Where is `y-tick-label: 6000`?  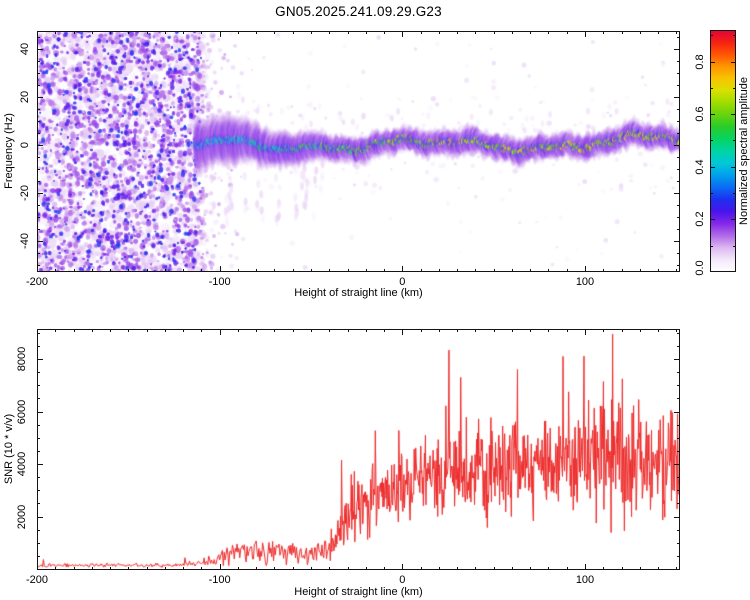
y-tick-label: 6000 is located at coordinates (22, 411).